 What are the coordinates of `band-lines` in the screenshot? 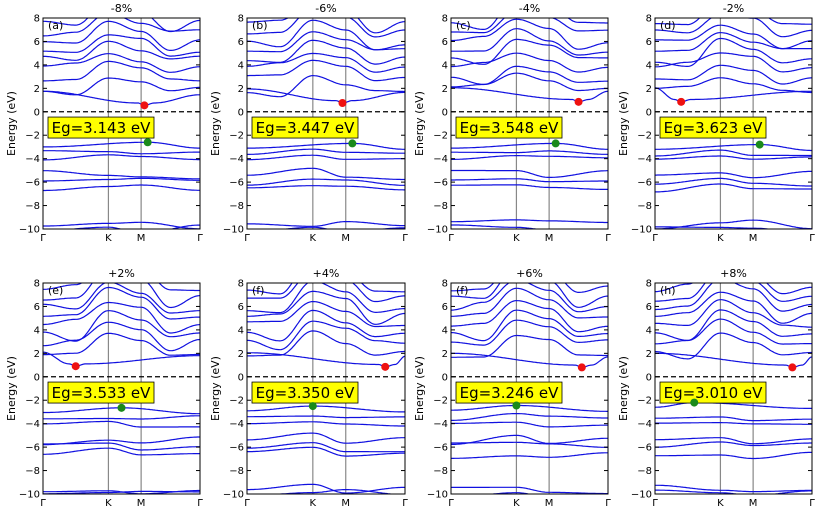 It's located at (733, 388).